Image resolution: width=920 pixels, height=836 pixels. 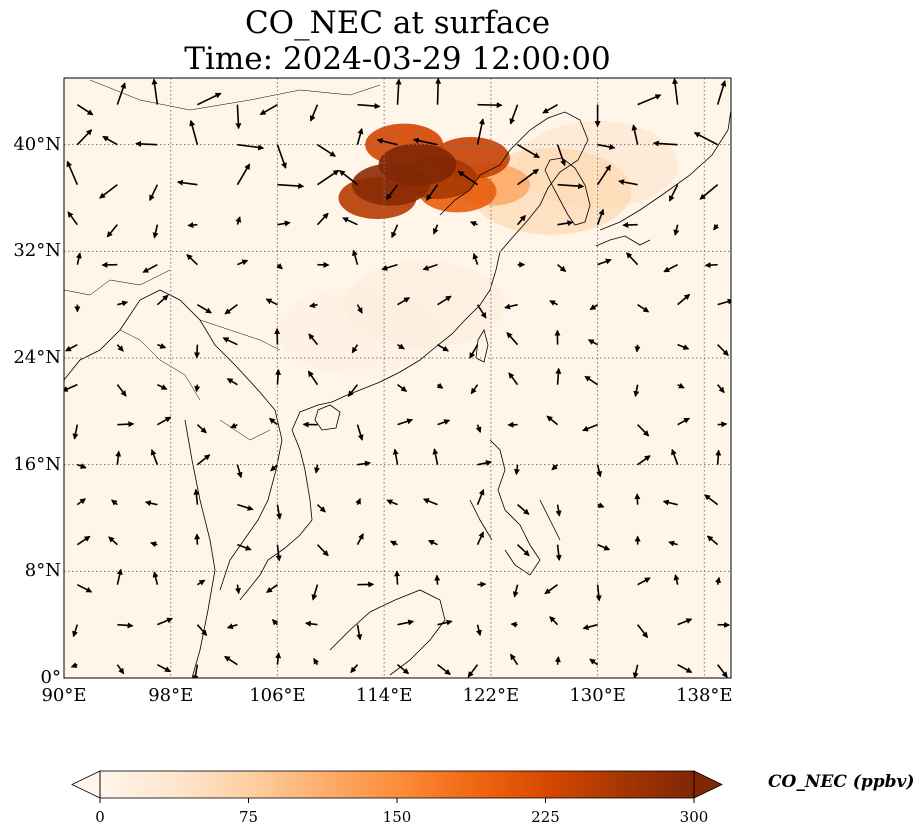 I want to click on lon-tick-label: 114°E, so click(x=384, y=695).